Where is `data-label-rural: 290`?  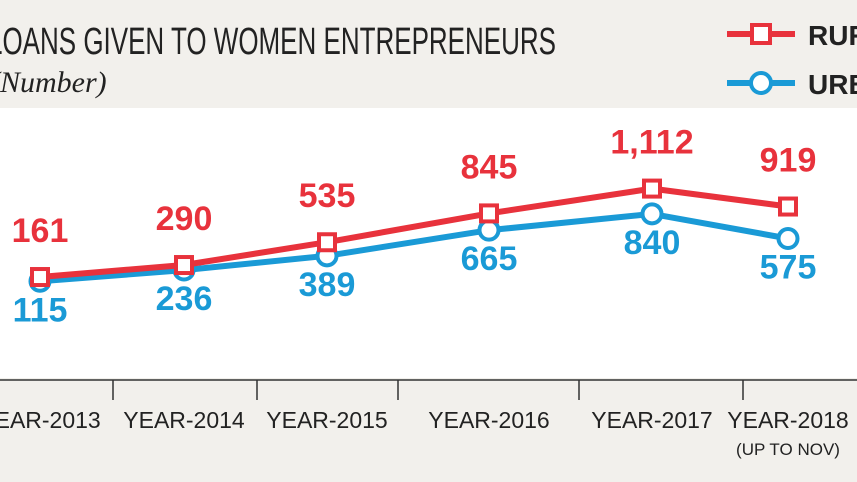
data-label-rural: 290 is located at coordinates (184, 219).